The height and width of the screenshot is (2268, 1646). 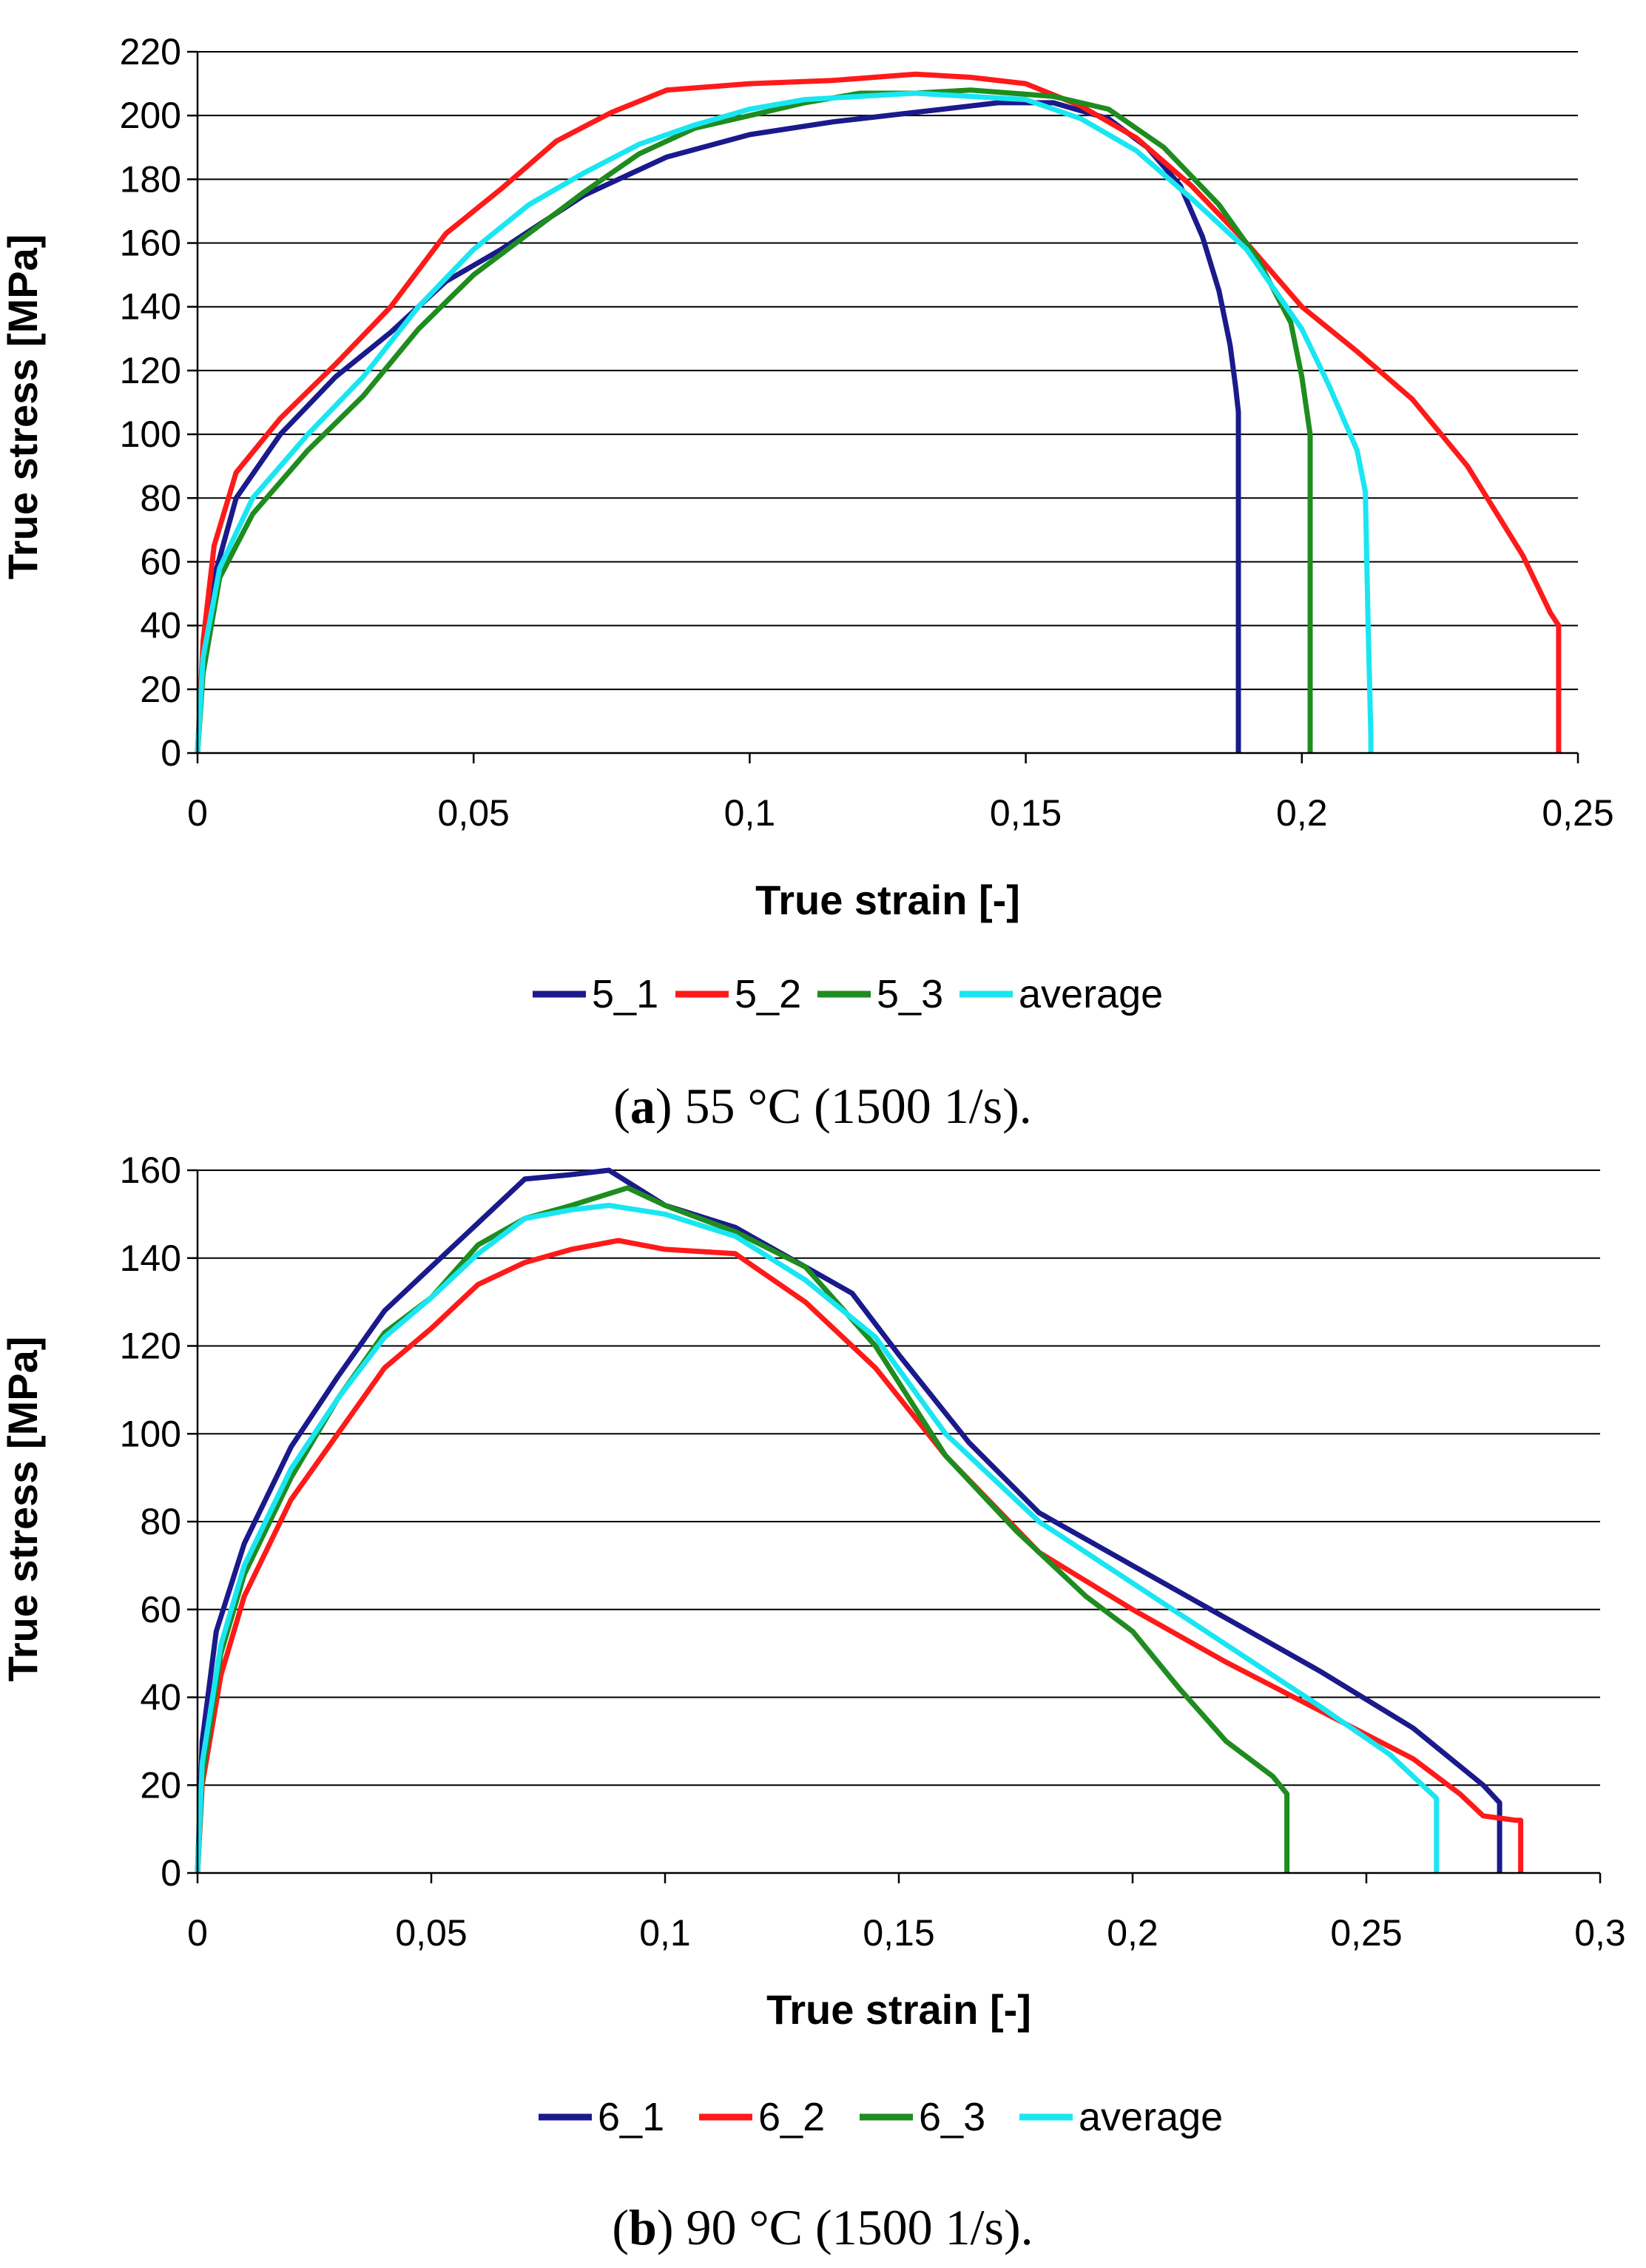 I want to click on legend: 5_1 5_2 5_3 average, so click(x=848, y=994).